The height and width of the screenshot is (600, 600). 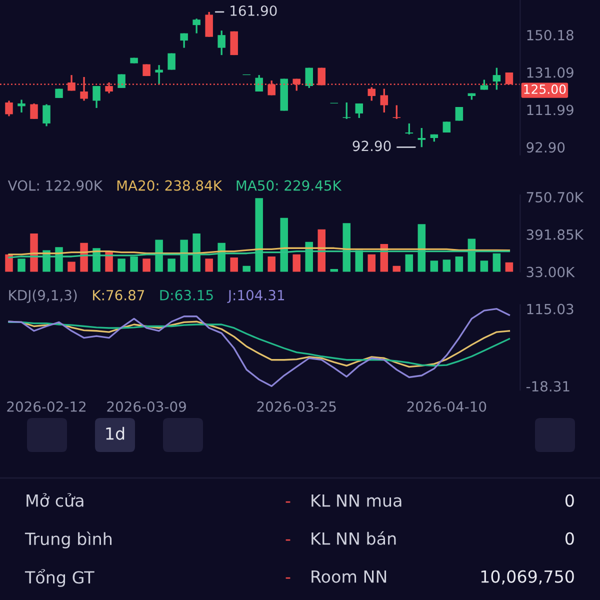 What do you see at coordinates (43, 296) in the screenshot?
I see `chart-title: KDJ(9,1,3)` at bounding box center [43, 296].